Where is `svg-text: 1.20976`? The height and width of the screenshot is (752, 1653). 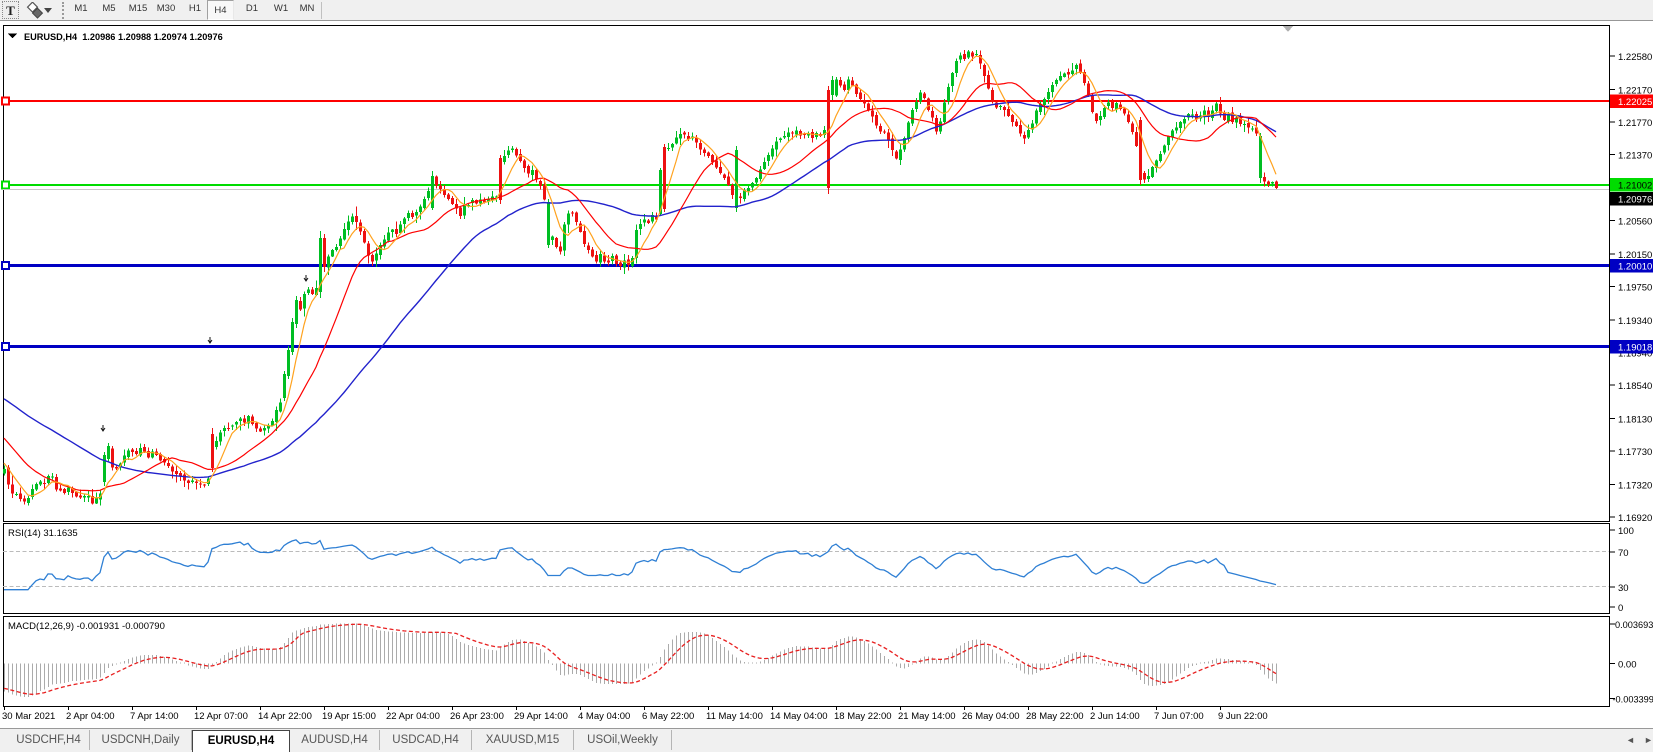 svg-text: 1.20976 is located at coordinates (1635, 199).